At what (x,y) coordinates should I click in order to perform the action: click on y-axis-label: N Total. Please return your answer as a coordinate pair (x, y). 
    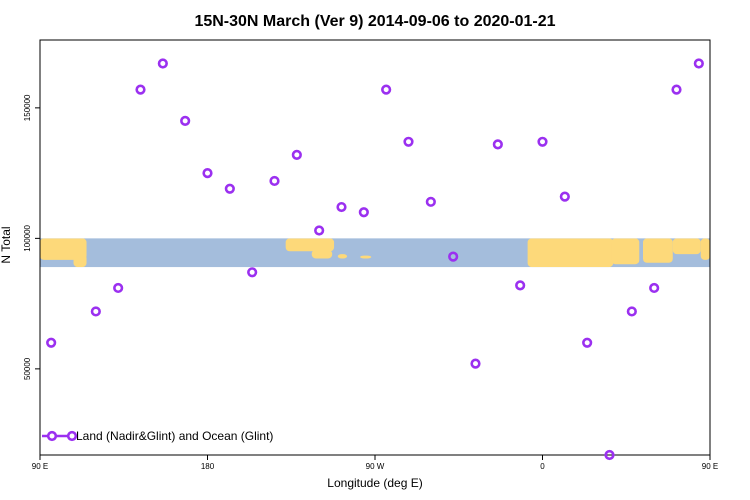
    Looking at the image, I should click on (6, 244).